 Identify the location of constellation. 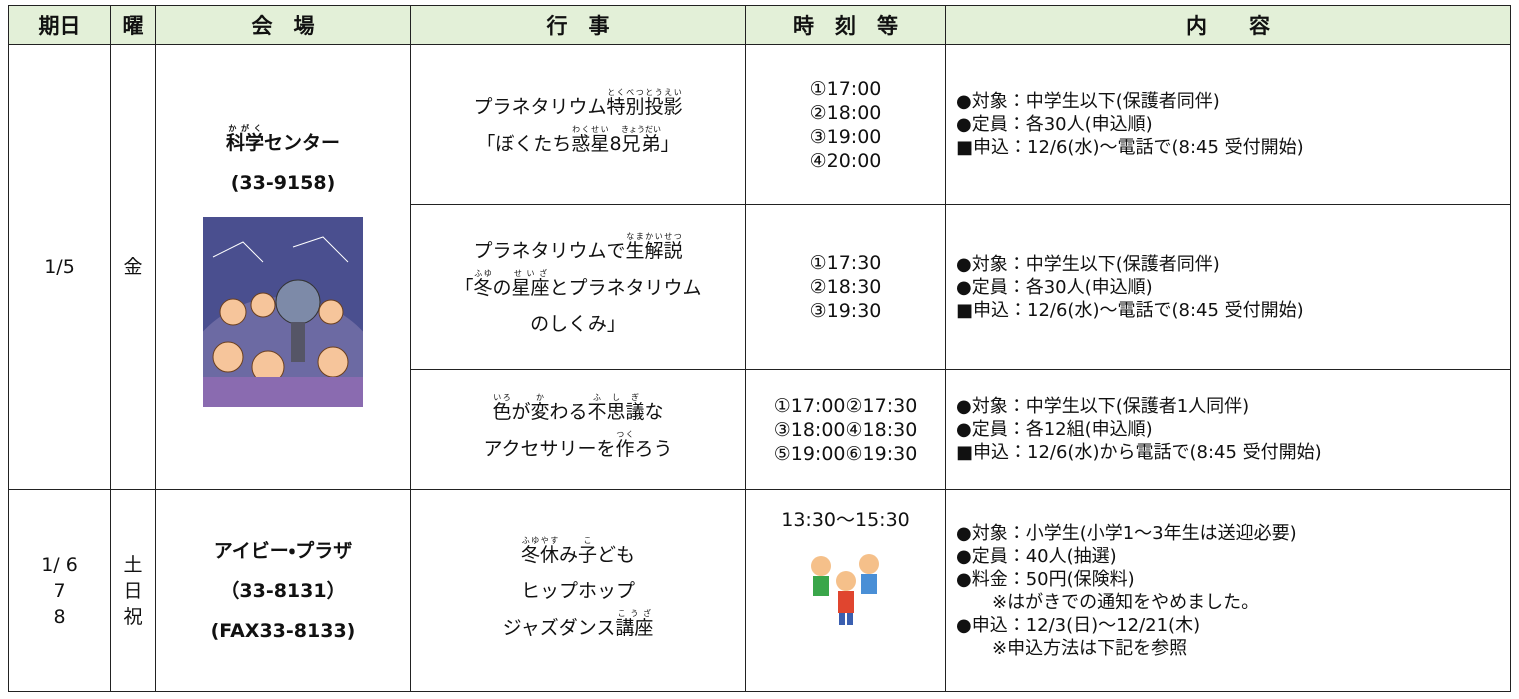
(280, 248).